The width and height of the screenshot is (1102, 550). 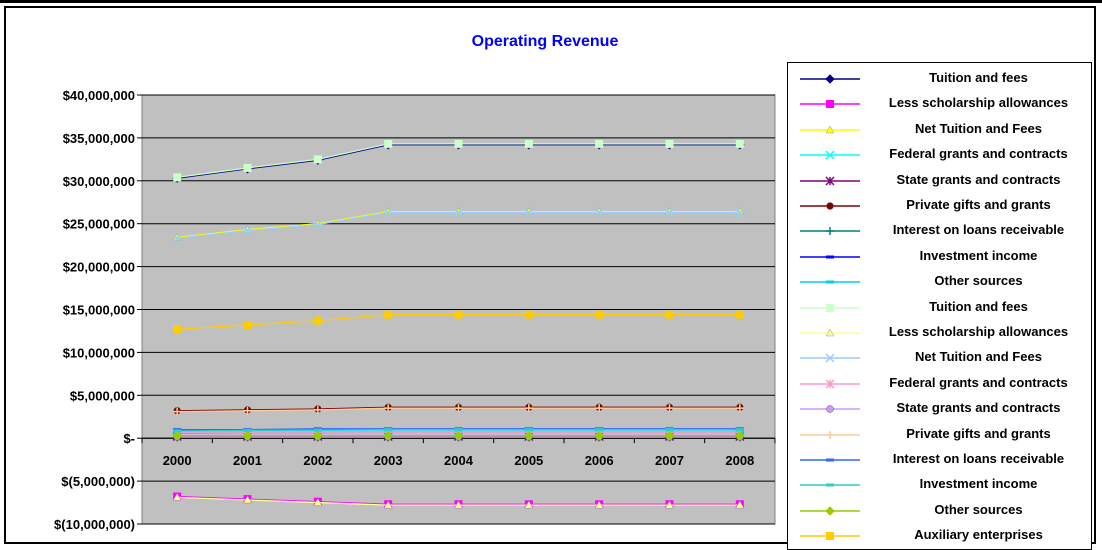 I want to click on legend-item: Federal grants and contracts, so click(x=939, y=155).